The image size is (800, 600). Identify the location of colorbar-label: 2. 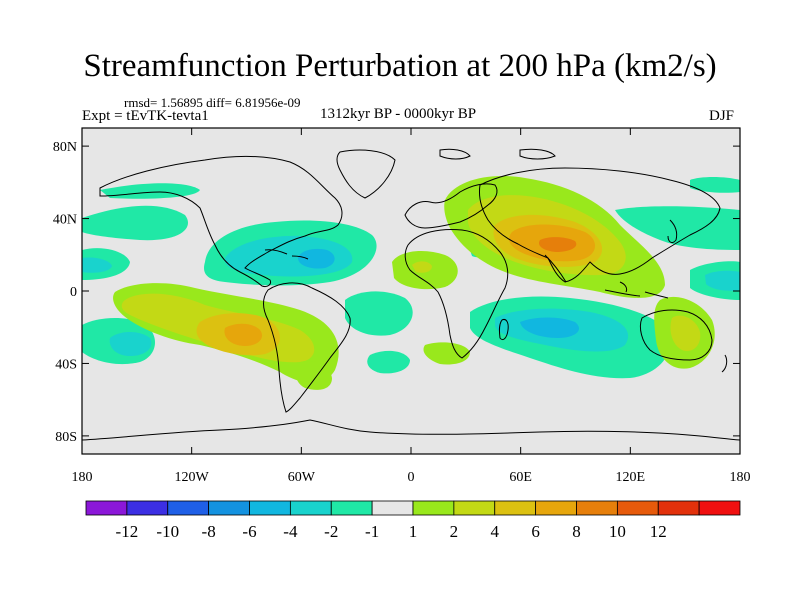
(454, 531).